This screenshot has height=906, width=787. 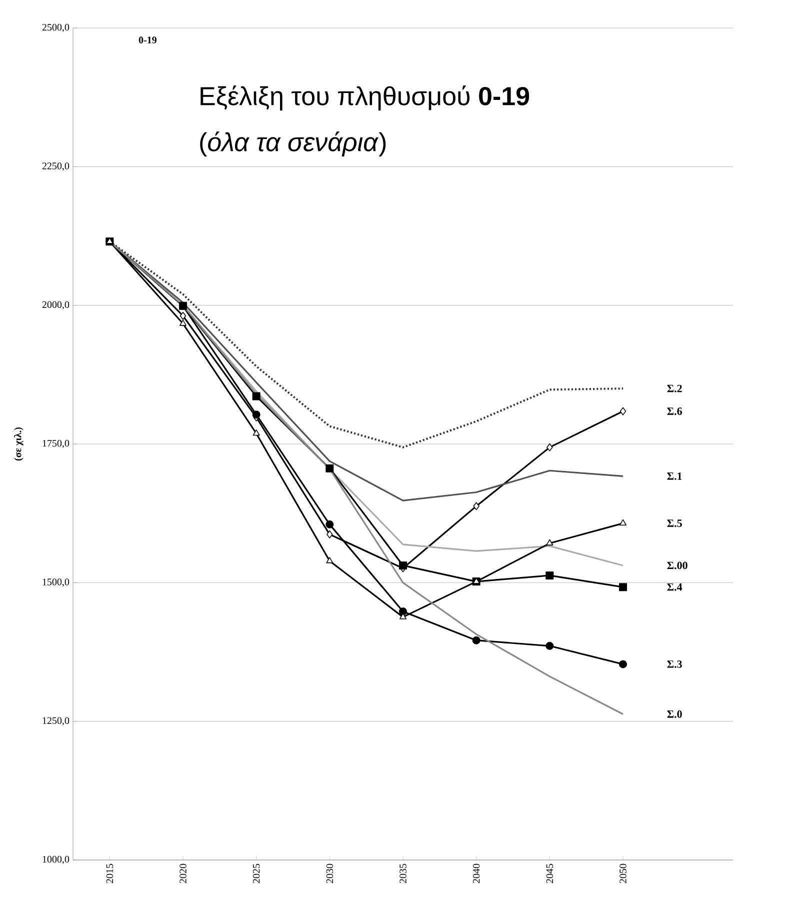 I want to click on x-tick-label: 2040, so click(x=476, y=874).